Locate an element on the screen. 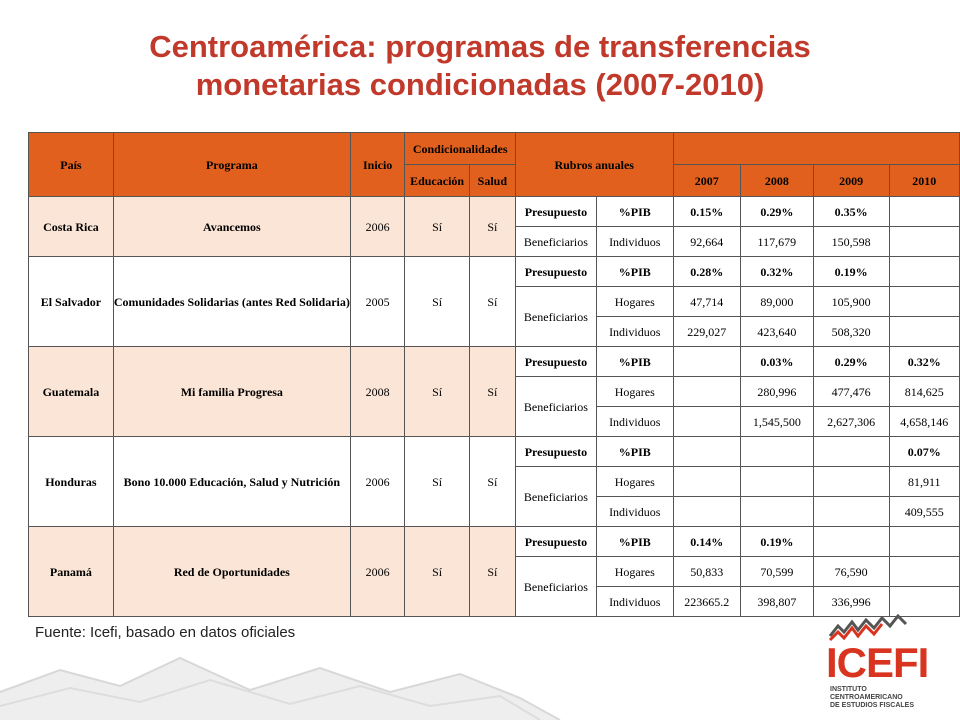  beneficiaries-value: 508,320 is located at coordinates (851, 331).